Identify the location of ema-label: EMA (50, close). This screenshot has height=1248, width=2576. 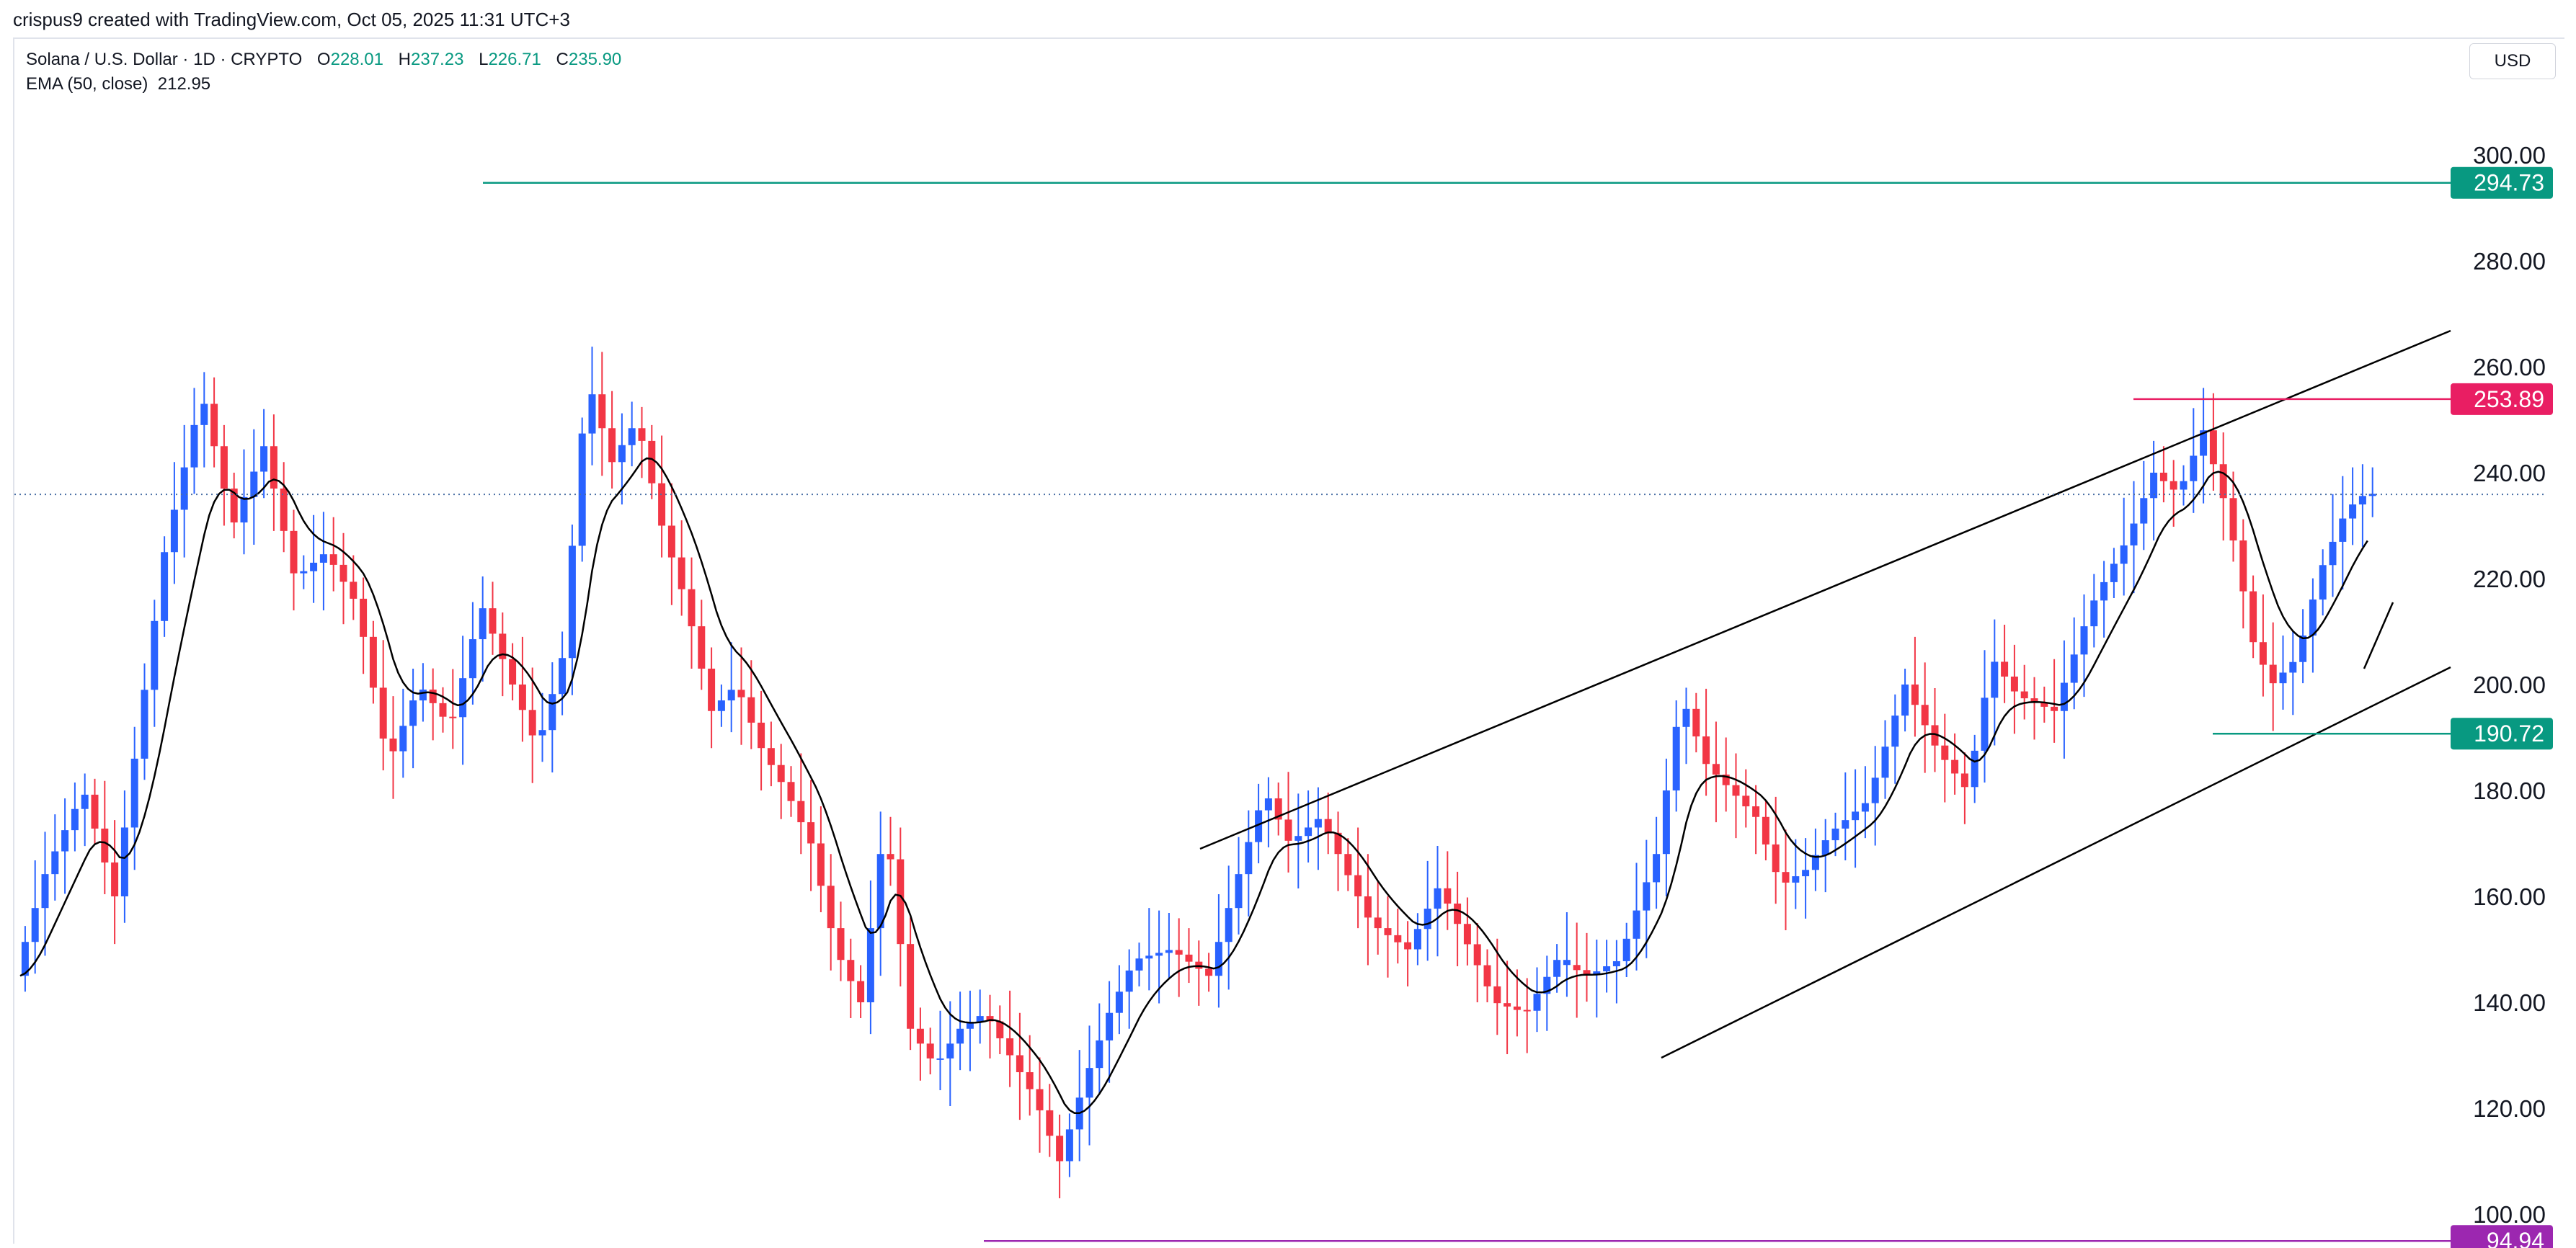
(87, 84).